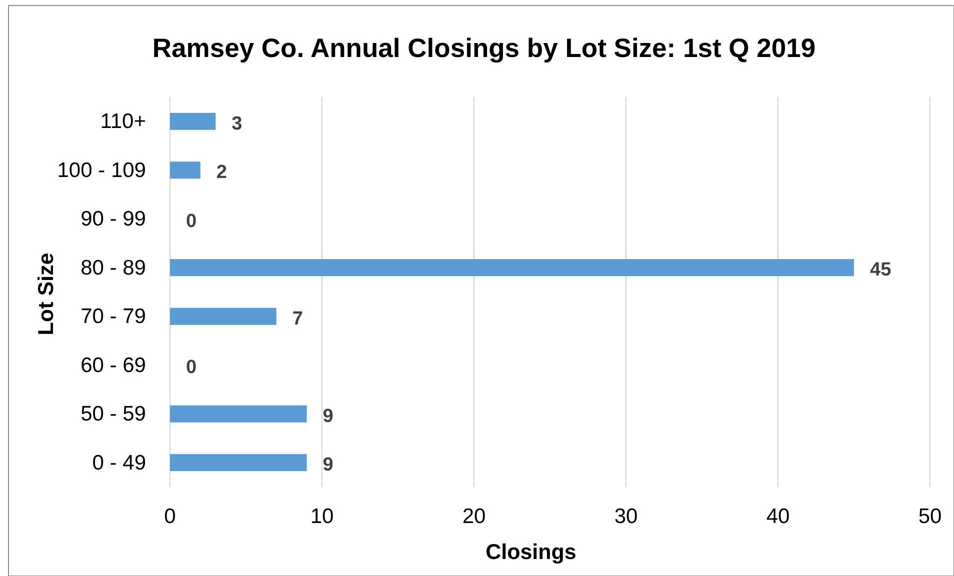 The height and width of the screenshot is (576, 954). I want to click on data-label: 45, so click(881, 270).